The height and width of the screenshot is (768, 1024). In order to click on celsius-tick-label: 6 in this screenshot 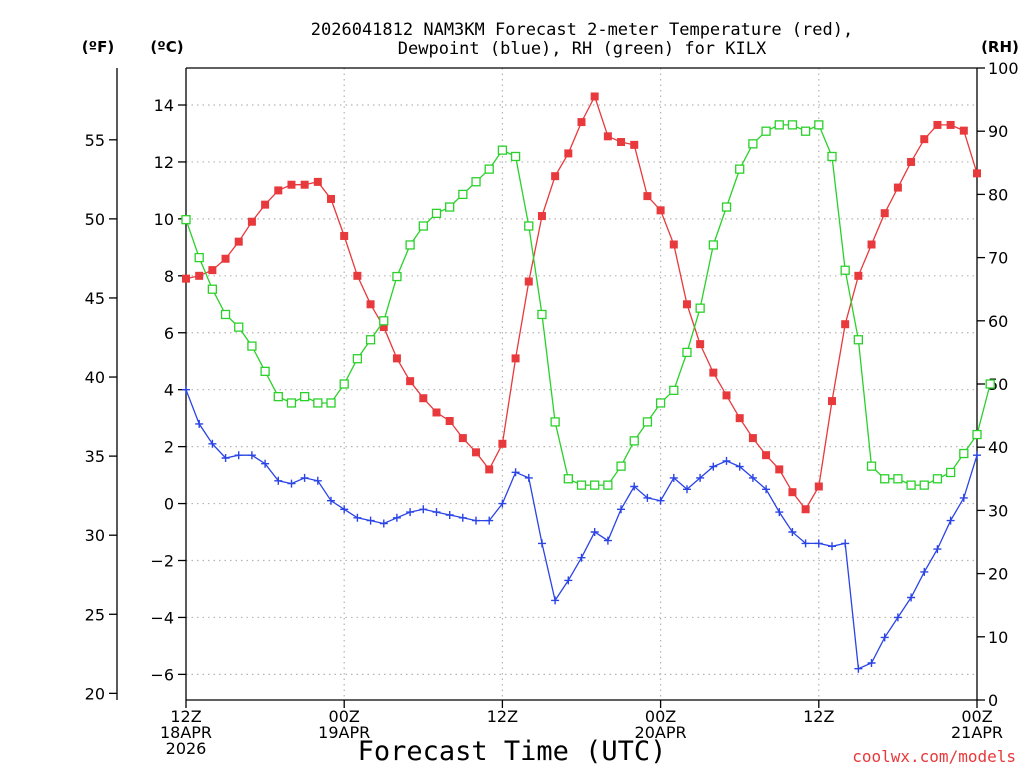, I will do `click(169, 333)`.